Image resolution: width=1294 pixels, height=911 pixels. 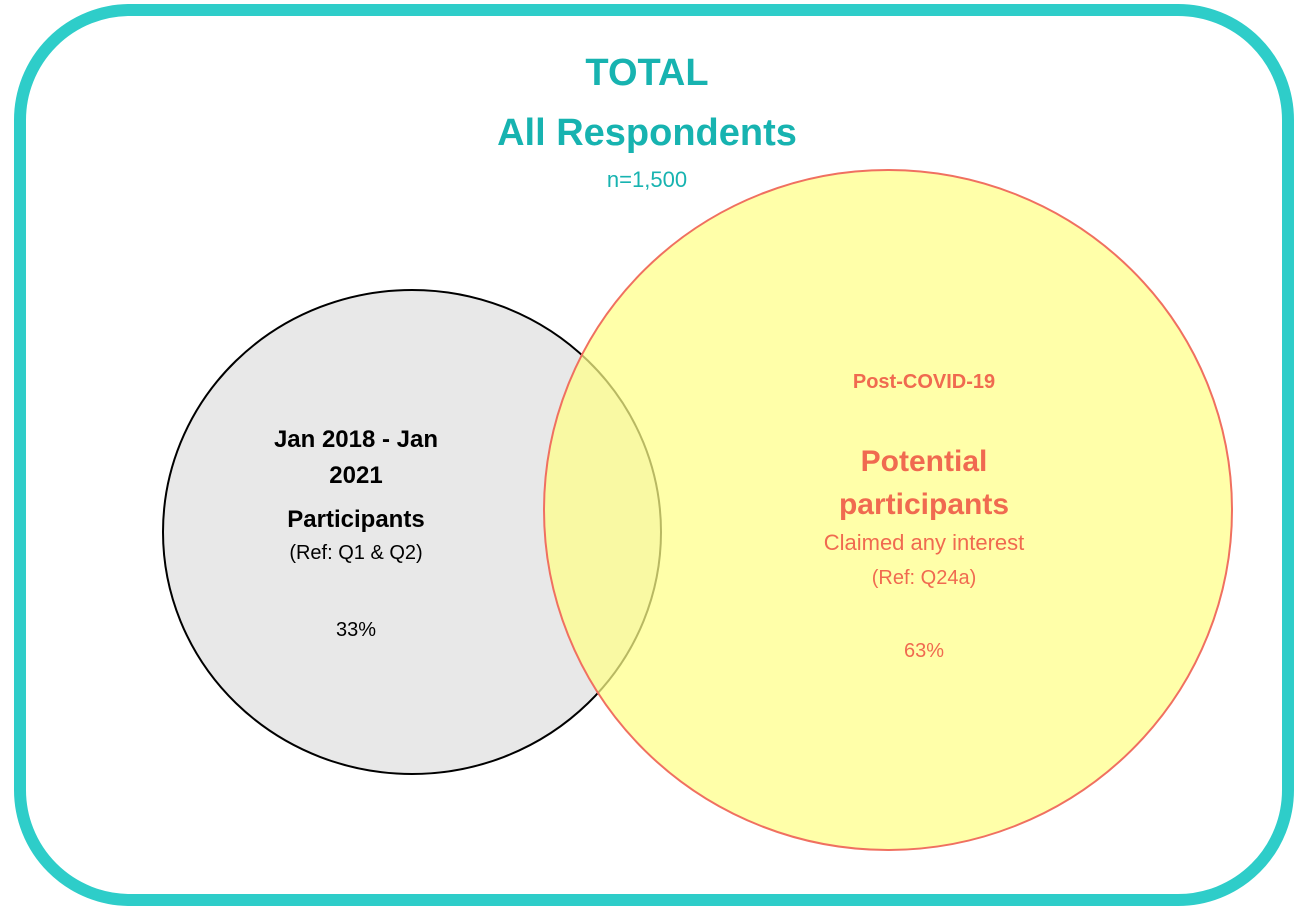 What do you see at coordinates (924, 382) in the screenshot?
I see `set-period: Post-COVID-19` at bounding box center [924, 382].